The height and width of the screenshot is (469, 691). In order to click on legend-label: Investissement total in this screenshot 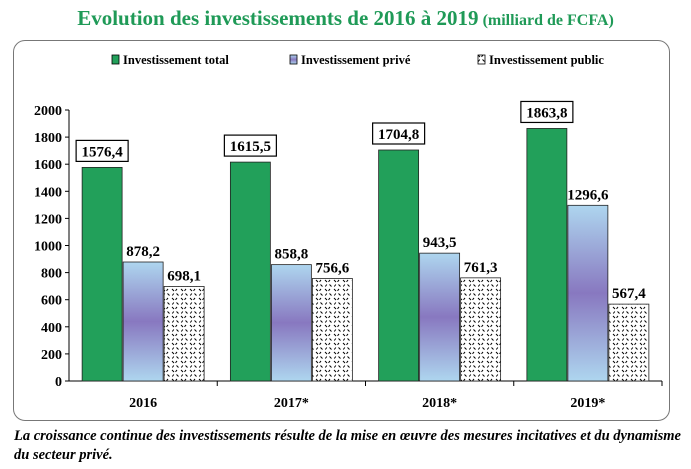, I will do `click(176, 60)`.